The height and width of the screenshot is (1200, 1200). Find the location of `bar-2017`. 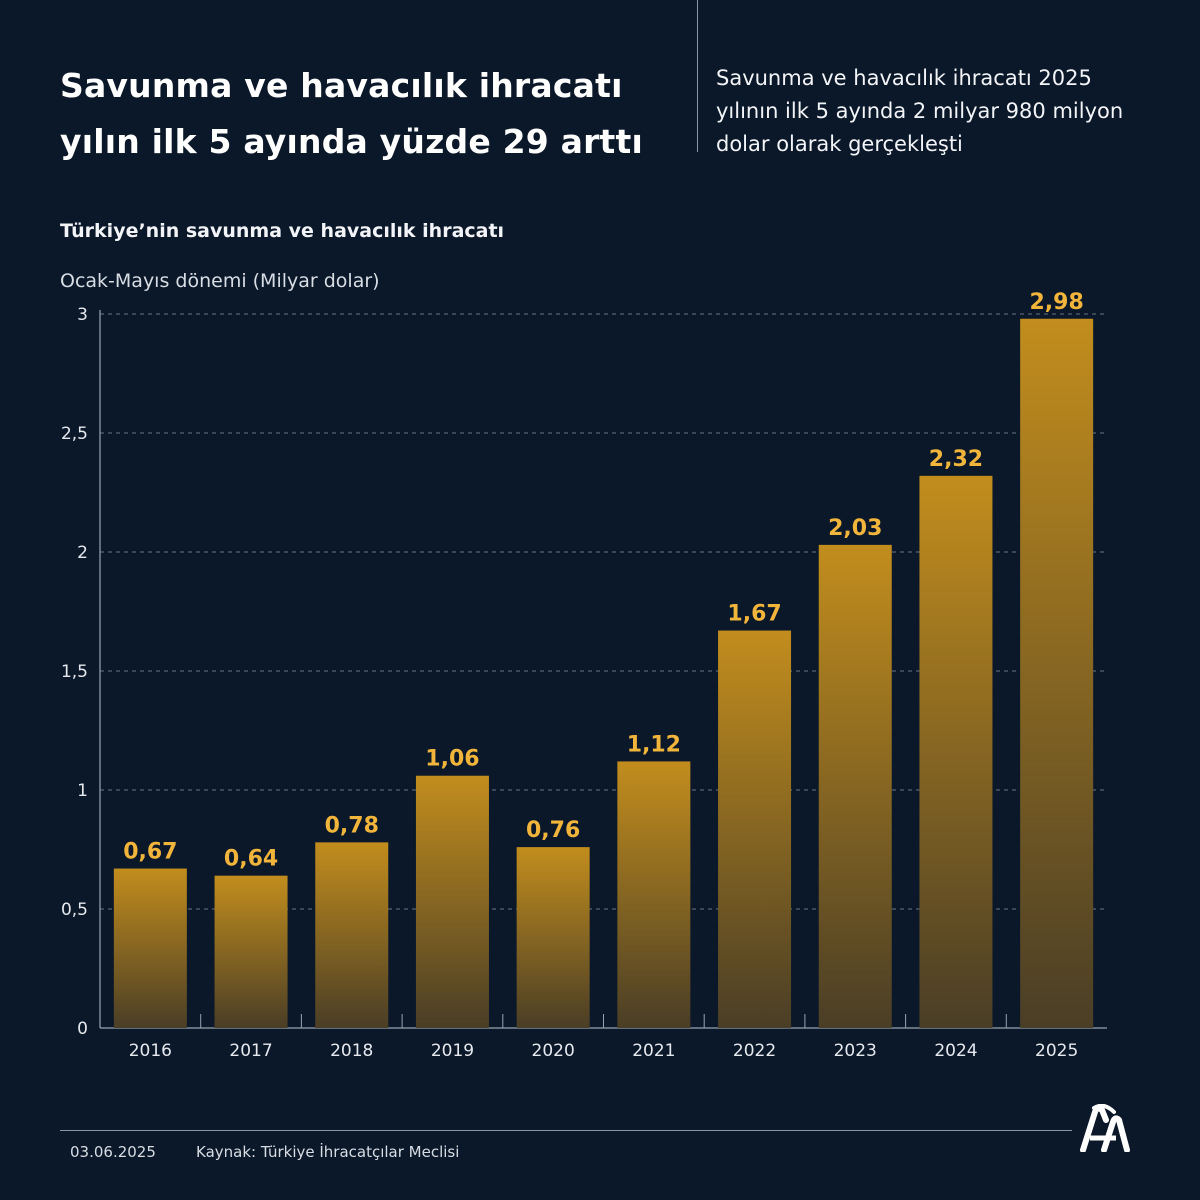

bar-2017 is located at coordinates (251, 951).